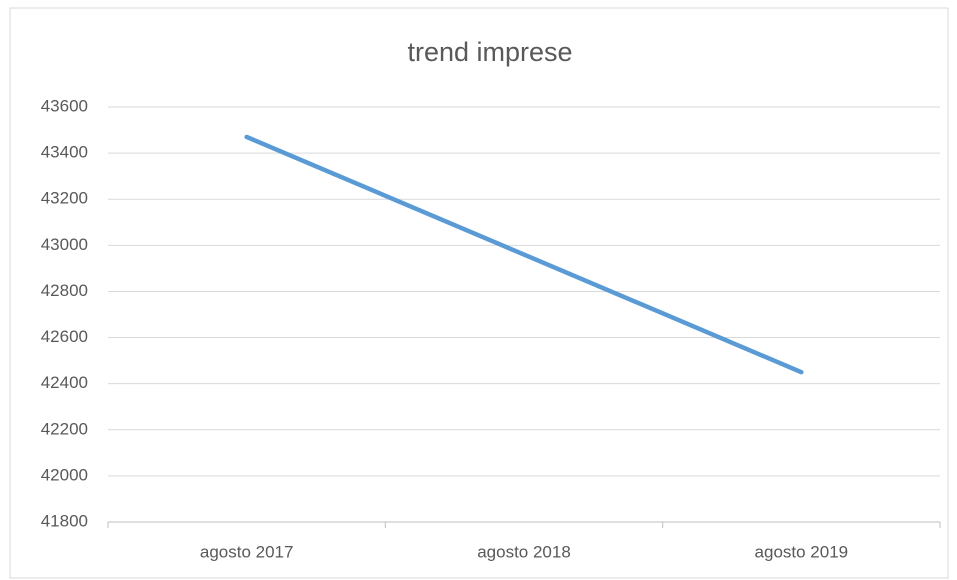 The height and width of the screenshot is (580, 957). What do you see at coordinates (64, 474) in the screenshot?
I see `y-tick-label: 42000` at bounding box center [64, 474].